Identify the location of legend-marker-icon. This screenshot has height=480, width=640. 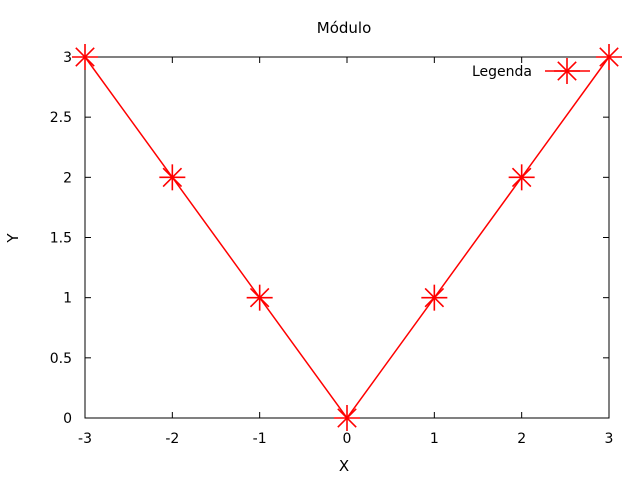
(567, 71).